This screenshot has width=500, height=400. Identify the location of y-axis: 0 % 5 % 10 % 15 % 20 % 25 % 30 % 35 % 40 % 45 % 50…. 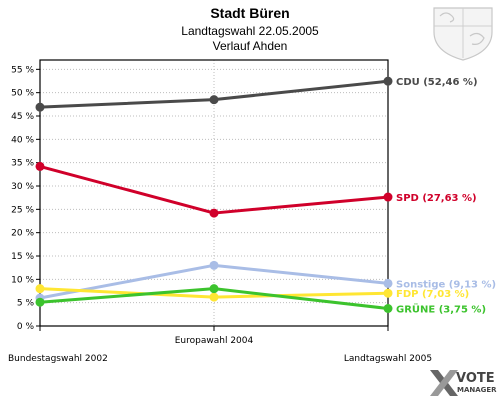
(25, 198).